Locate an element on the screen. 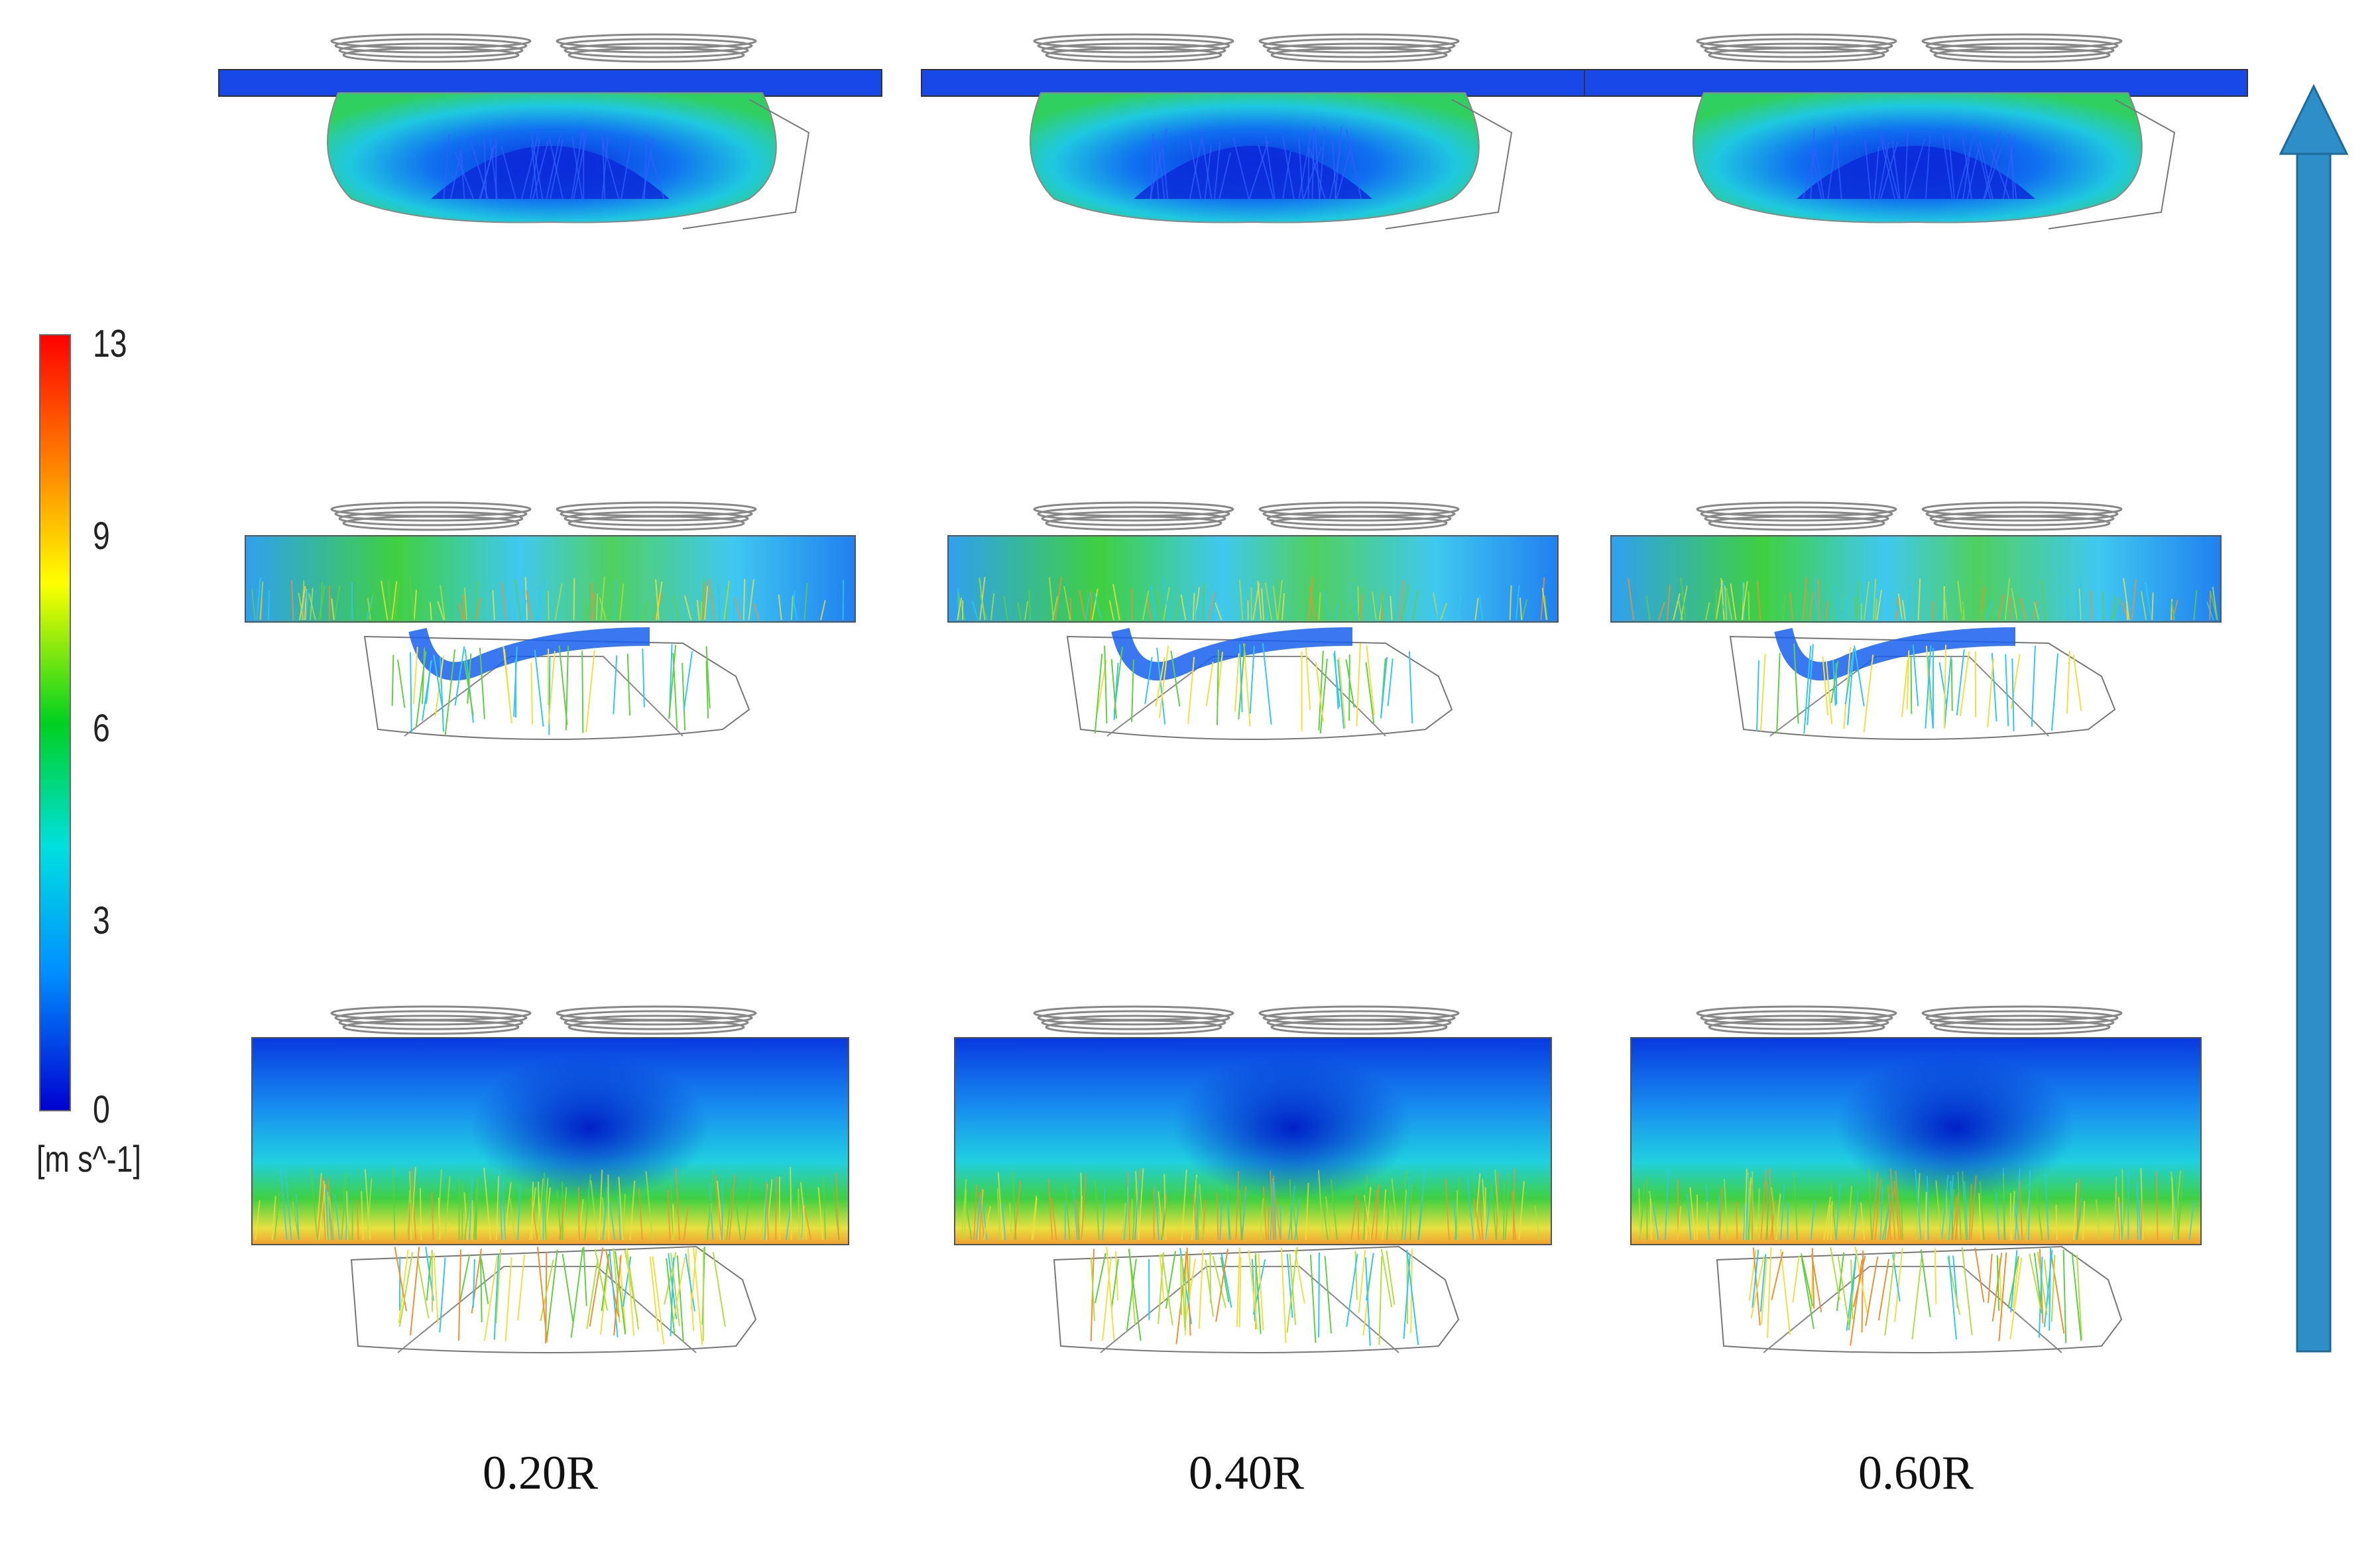  colorbar-tick-3: 3 is located at coordinates (101, 921).